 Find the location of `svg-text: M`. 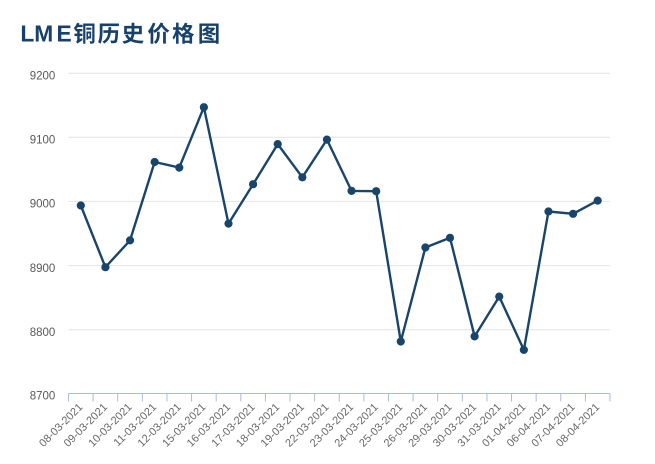

svg-text: M is located at coordinates (43, 33).